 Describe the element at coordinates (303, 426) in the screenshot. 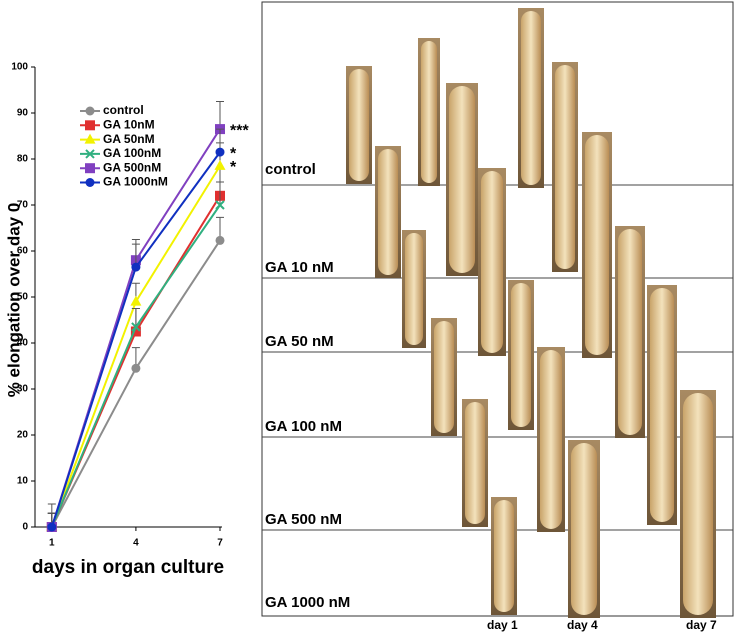

I see `row-label: GA 100 nM` at that location.